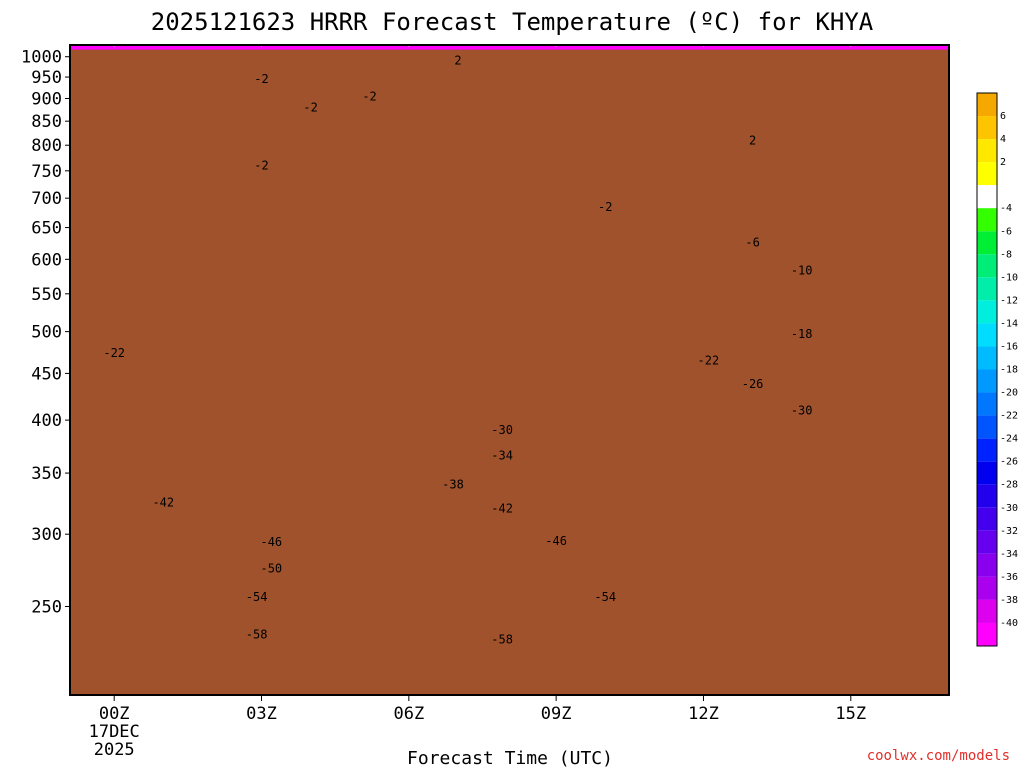 This screenshot has width=1024, height=768. Describe the element at coordinates (46, 474) in the screenshot. I see `y-tick-label: 350` at that location.